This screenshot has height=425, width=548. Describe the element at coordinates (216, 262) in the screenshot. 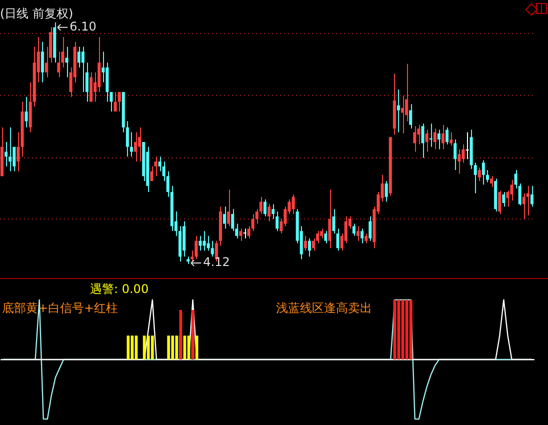

I see `annotation: 4.12` at that location.